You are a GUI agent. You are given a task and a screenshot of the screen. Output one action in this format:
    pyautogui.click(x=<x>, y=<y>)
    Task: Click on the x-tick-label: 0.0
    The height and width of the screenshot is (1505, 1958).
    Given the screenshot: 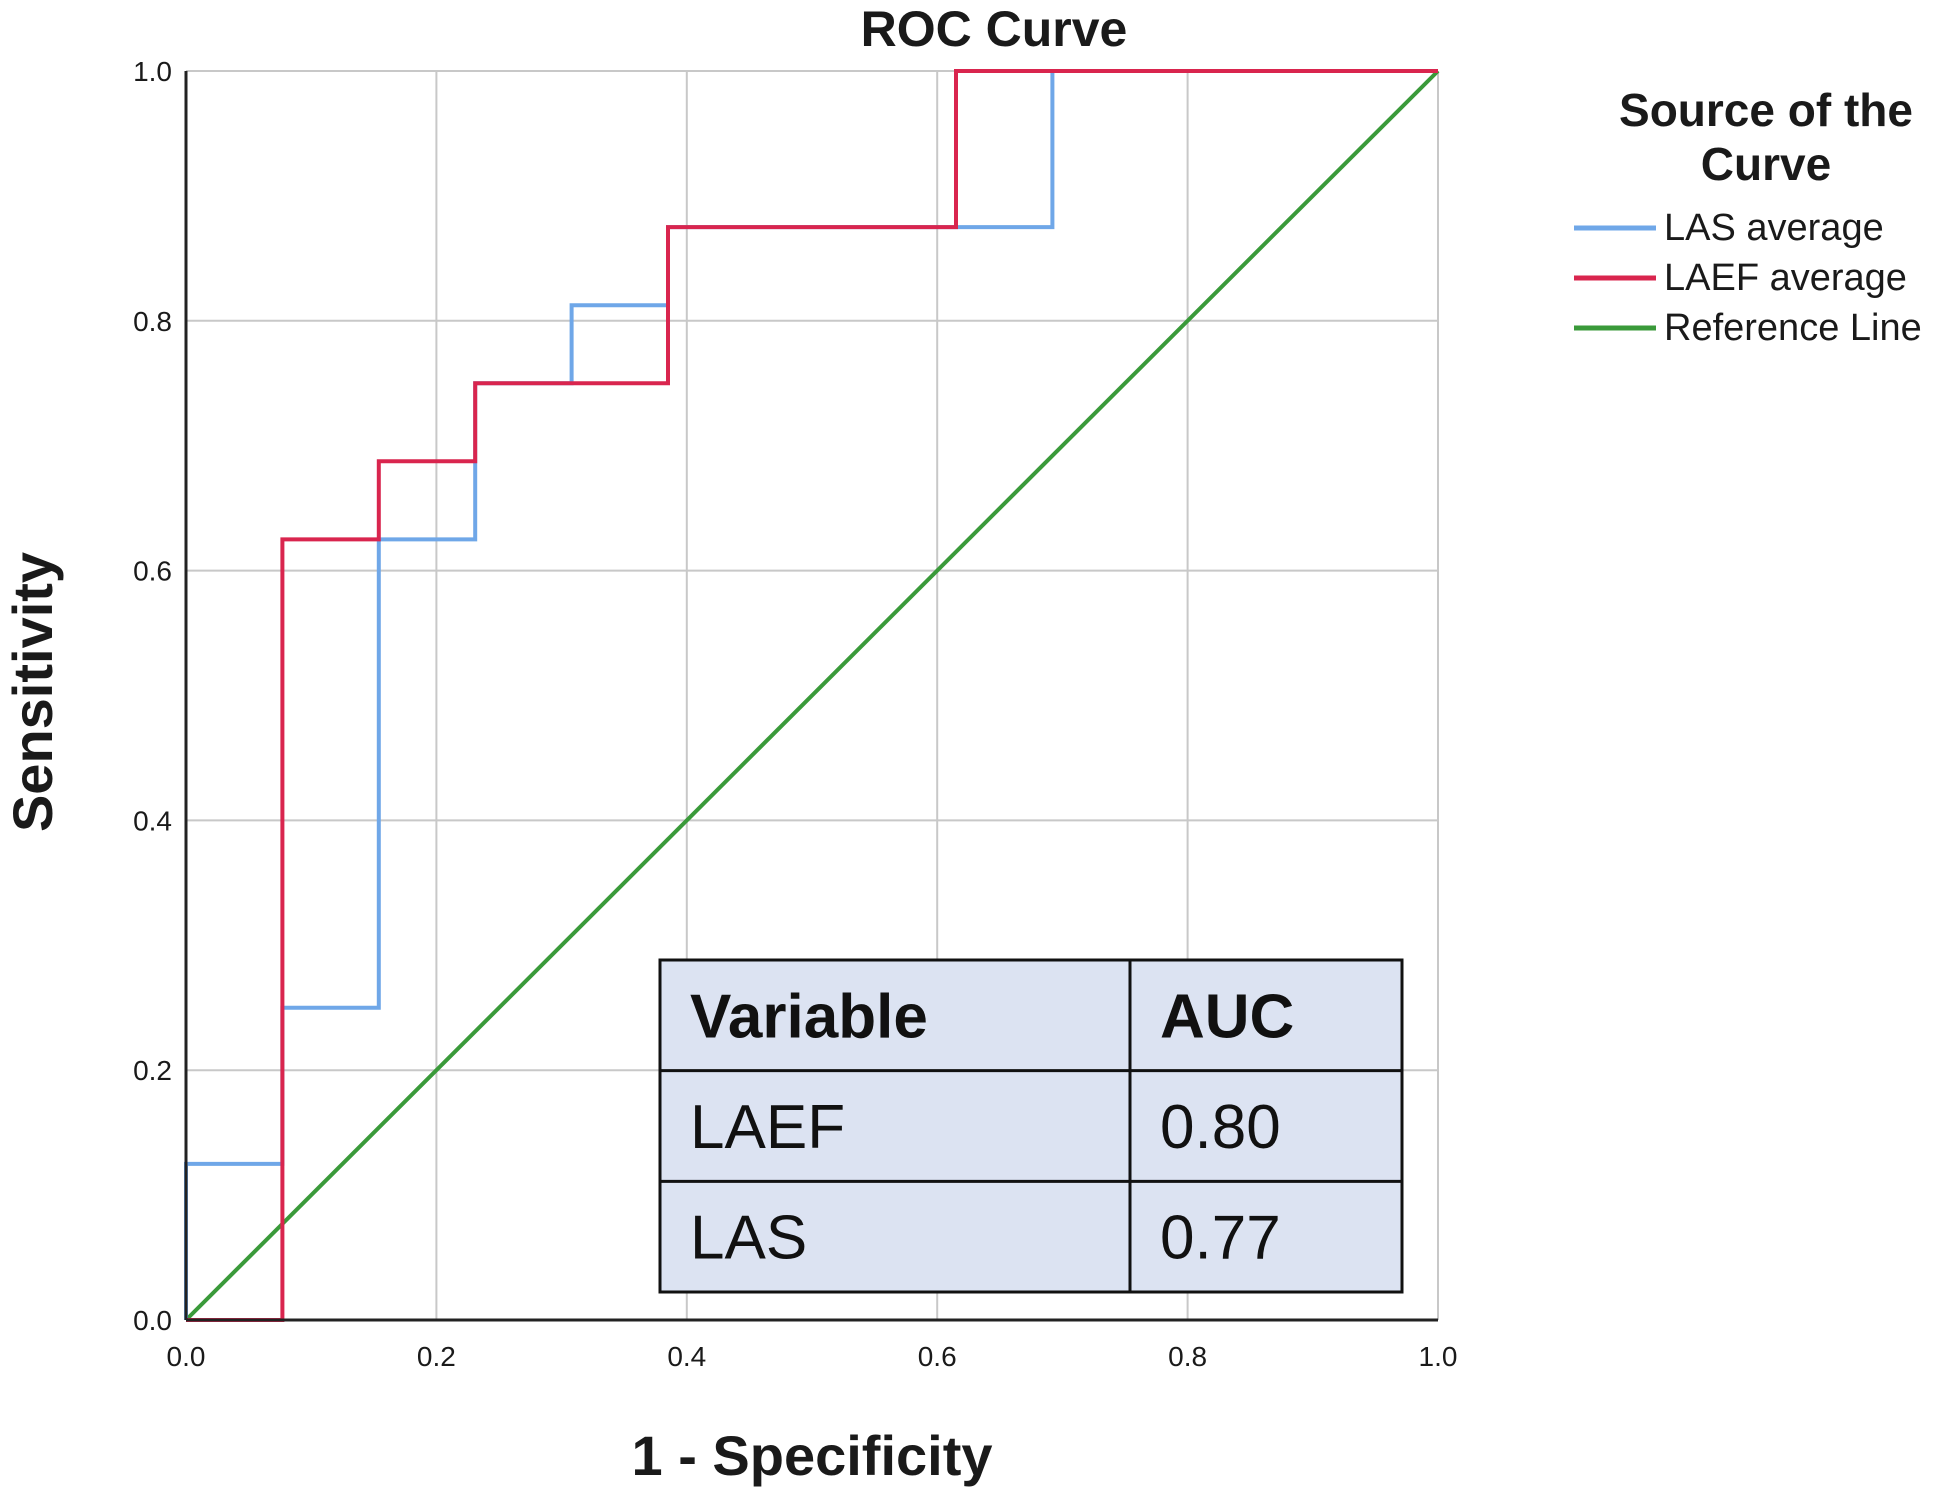 What is the action you would take?
    pyautogui.click(x=186, y=1356)
    